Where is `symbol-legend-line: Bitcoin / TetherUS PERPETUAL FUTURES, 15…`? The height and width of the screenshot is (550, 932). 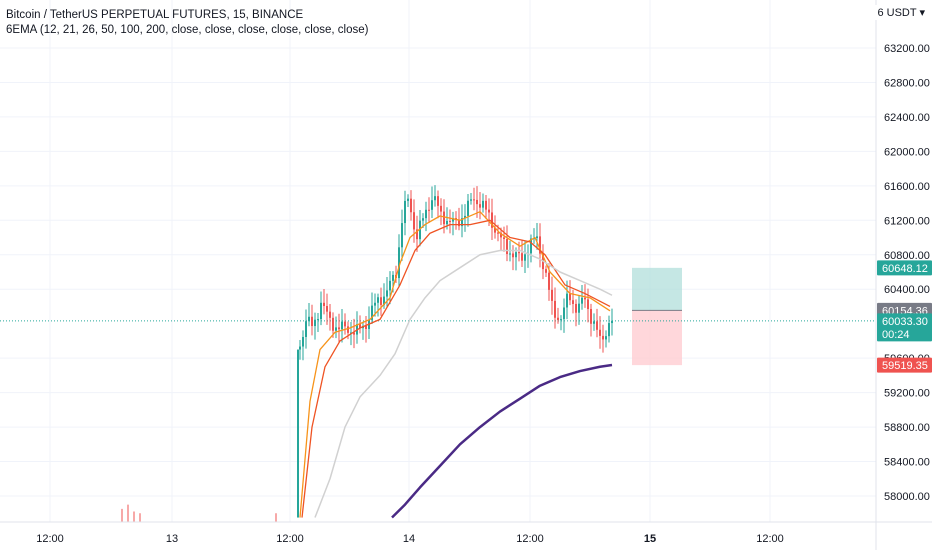
symbol-legend-line: Bitcoin / TetherUS PERPETUAL FUTURES, 15… is located at coordinates (155, 15).